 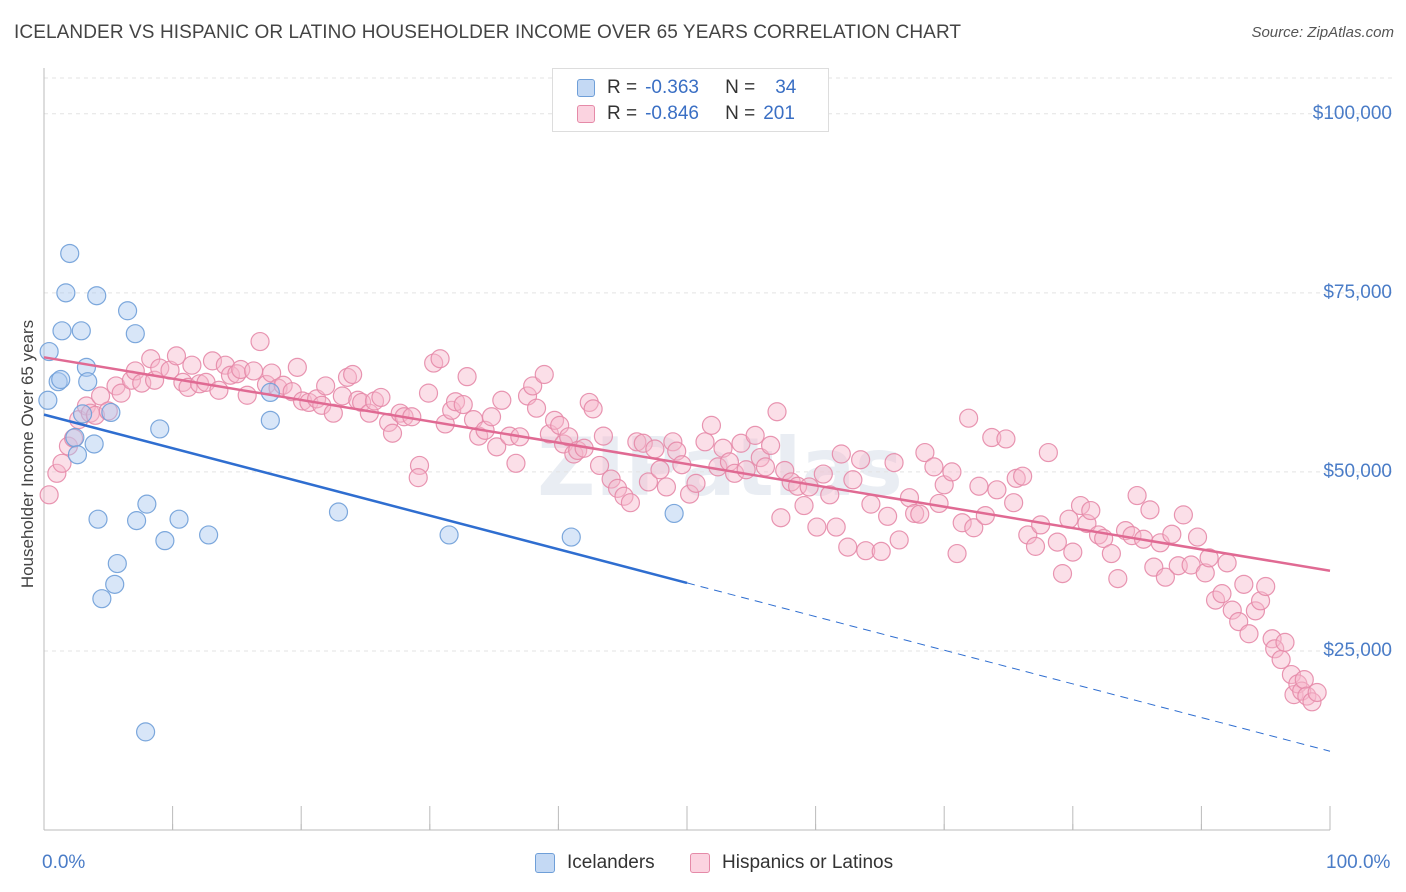 What do you see at coordinates (1357, 292) in the screenshot?
I see `y-tick-label: $75,000` at bounding box center [1357, 292].